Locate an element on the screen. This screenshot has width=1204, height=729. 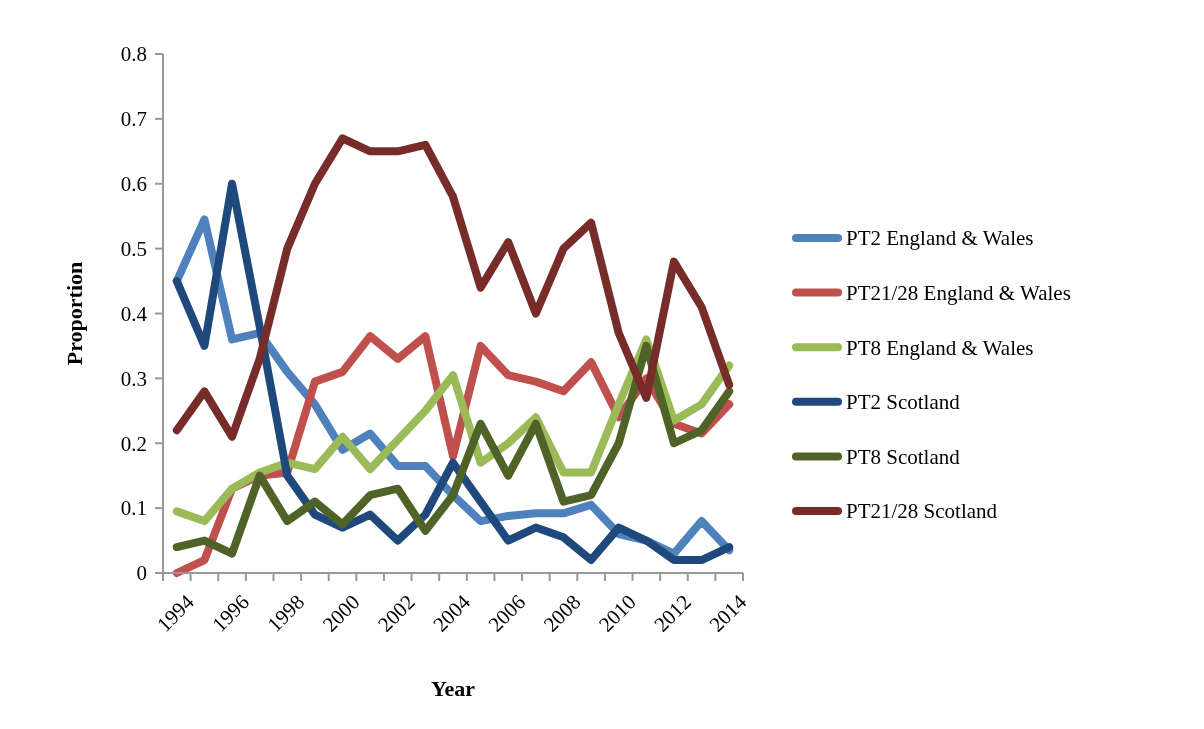
legend-label: PT8 Scotland is located at coordinates (903, 456).